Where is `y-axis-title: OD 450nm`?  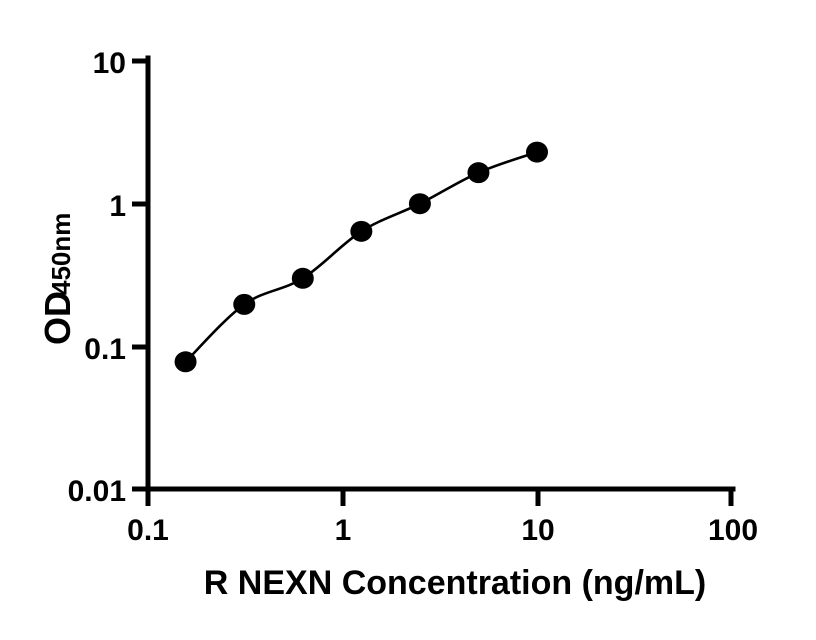
y-axis-title: OD 450nm is located at coordinates (57, 279).